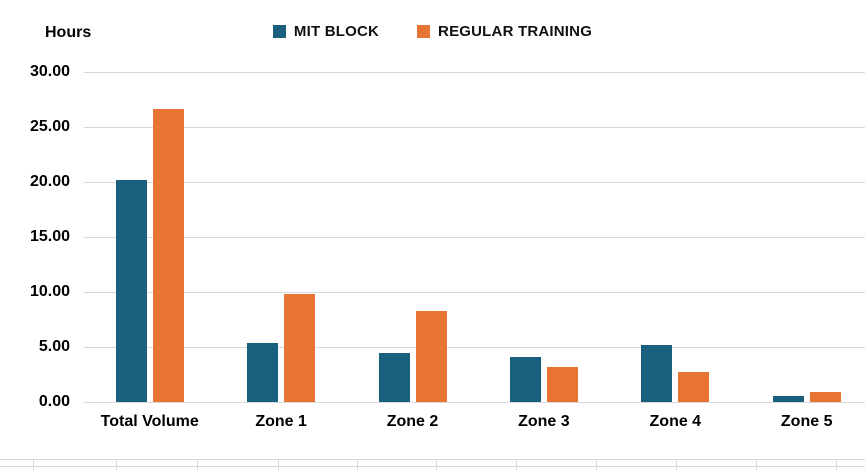 This screenshot has height=470, width=865. I want to click on y-axis-tick-label: 30.00, so click(49, 71).